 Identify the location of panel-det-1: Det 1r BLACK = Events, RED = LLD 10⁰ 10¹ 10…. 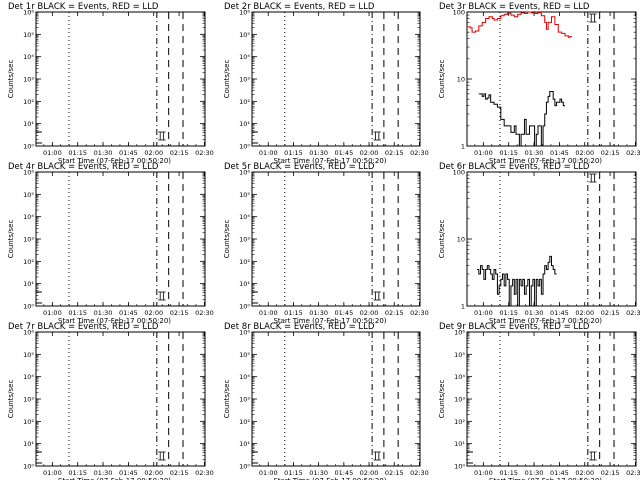
(110, 83).